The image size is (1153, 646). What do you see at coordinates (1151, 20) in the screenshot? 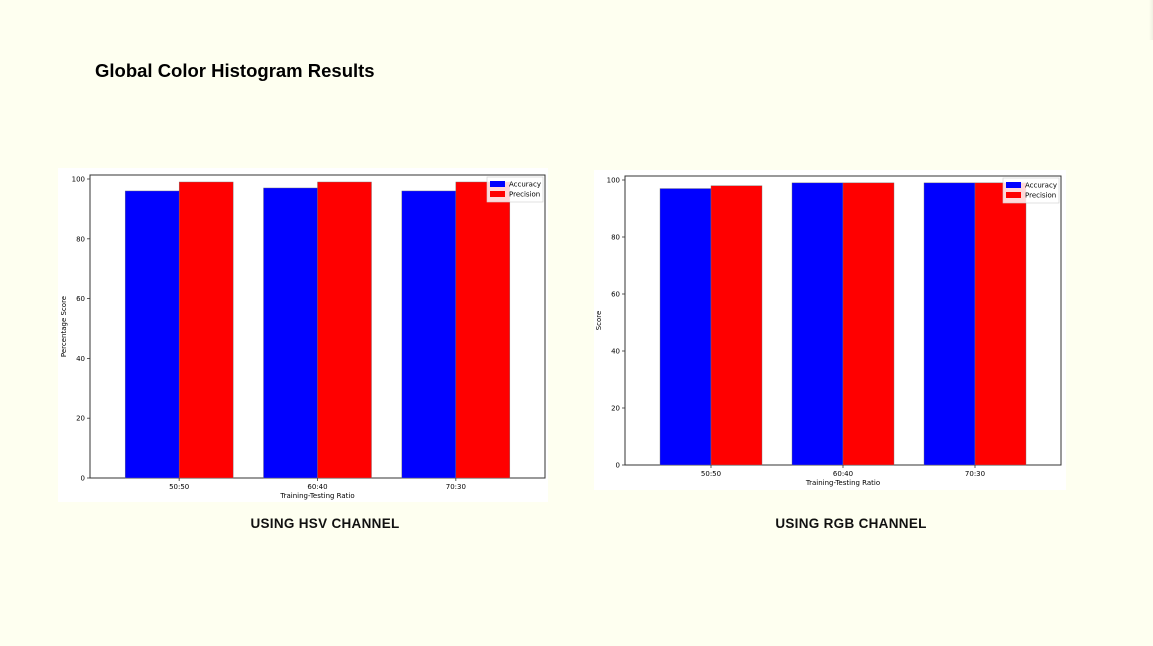
I see `edge-shadow` at bounding box center [1151, 20].